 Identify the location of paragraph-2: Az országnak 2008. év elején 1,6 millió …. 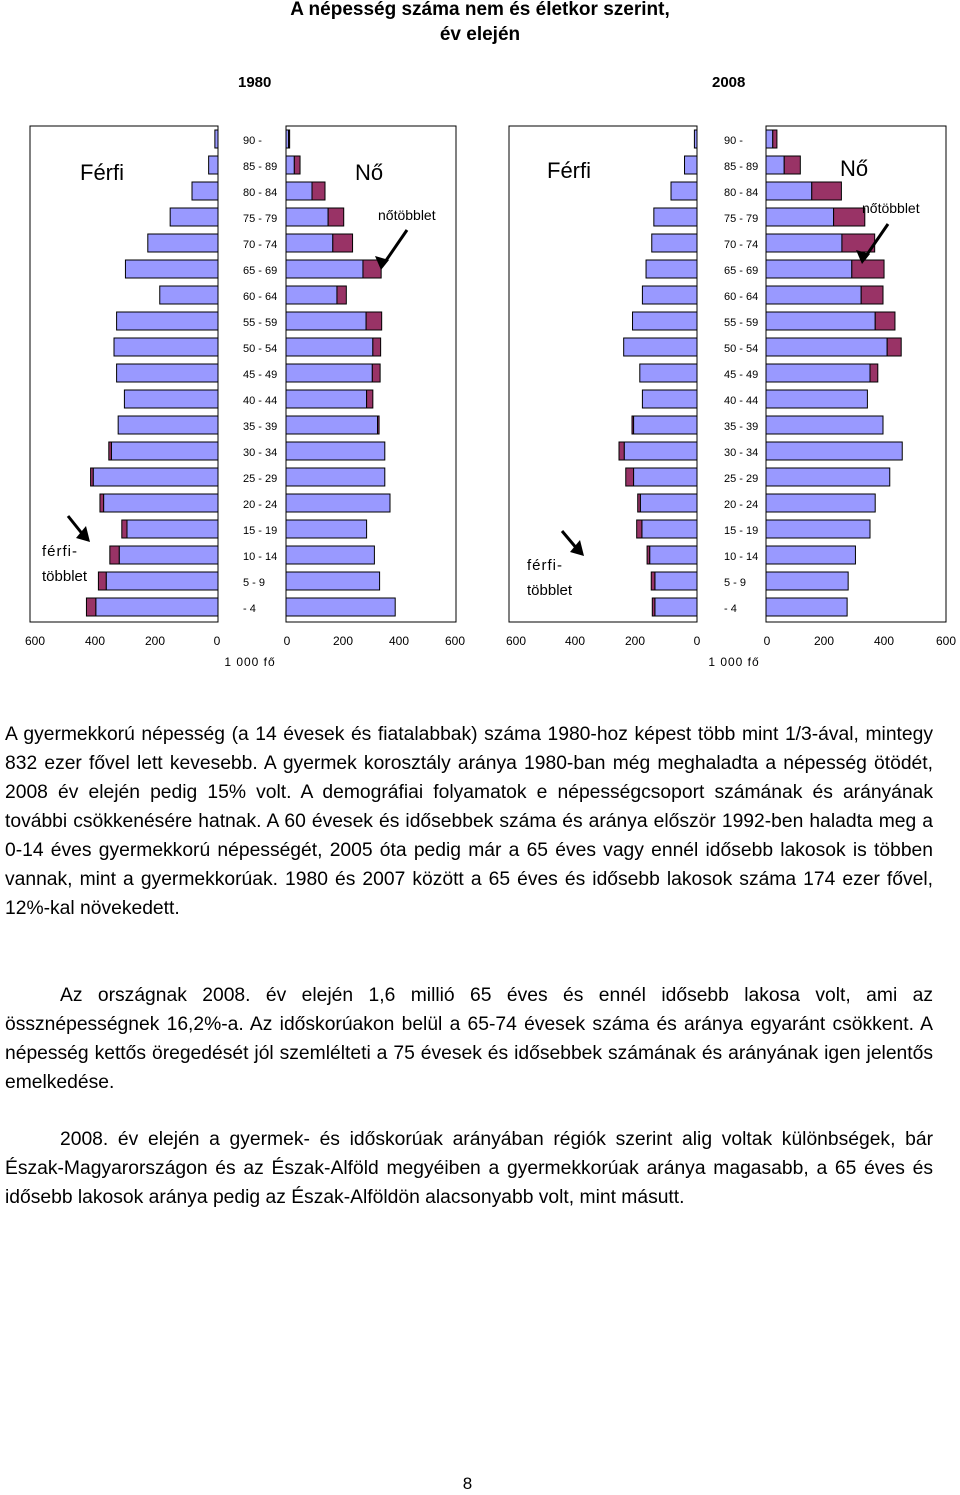
(469, 1039).